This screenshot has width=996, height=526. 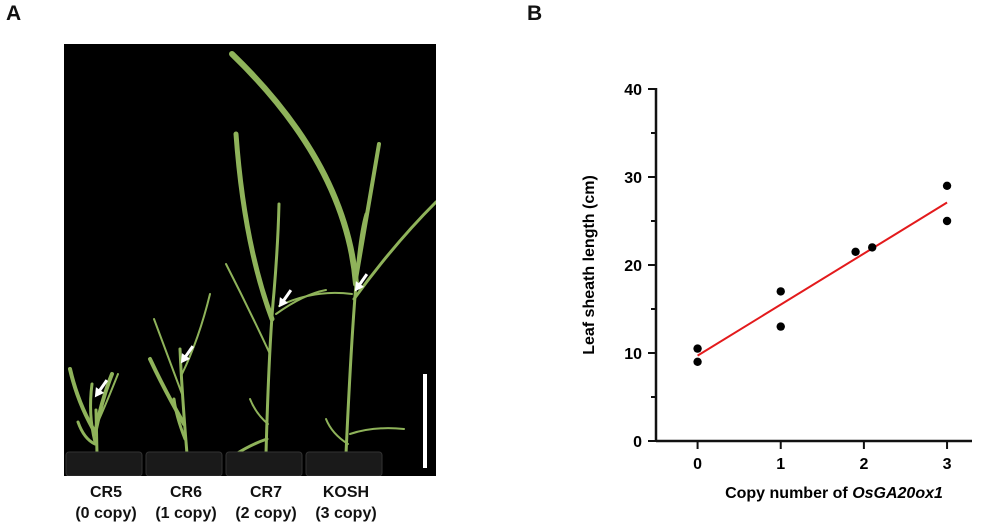 I want to click on plant-label-cr5: CR5 (0 copy), so click(x=106, y=503).